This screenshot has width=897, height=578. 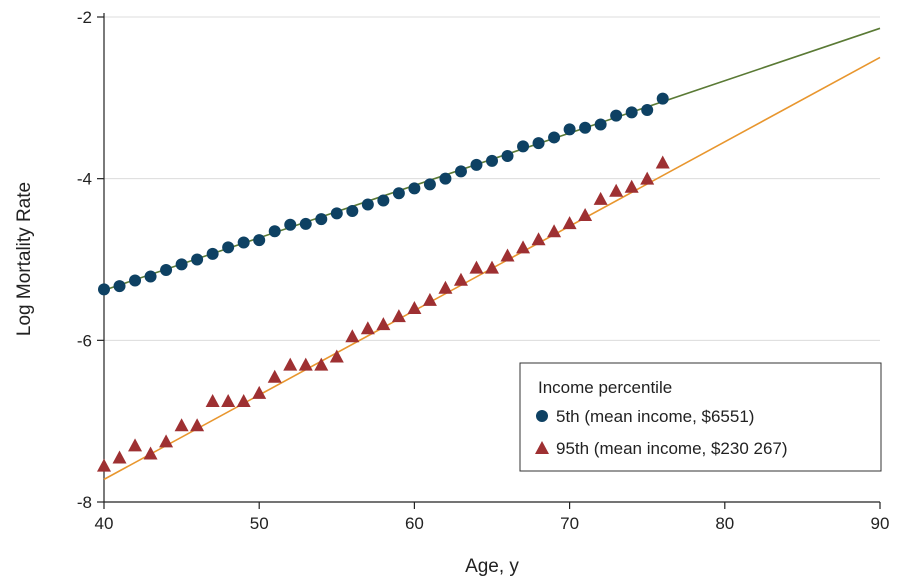 I want to click on x-axis-title: Age, y, so click(x=492, y=566).